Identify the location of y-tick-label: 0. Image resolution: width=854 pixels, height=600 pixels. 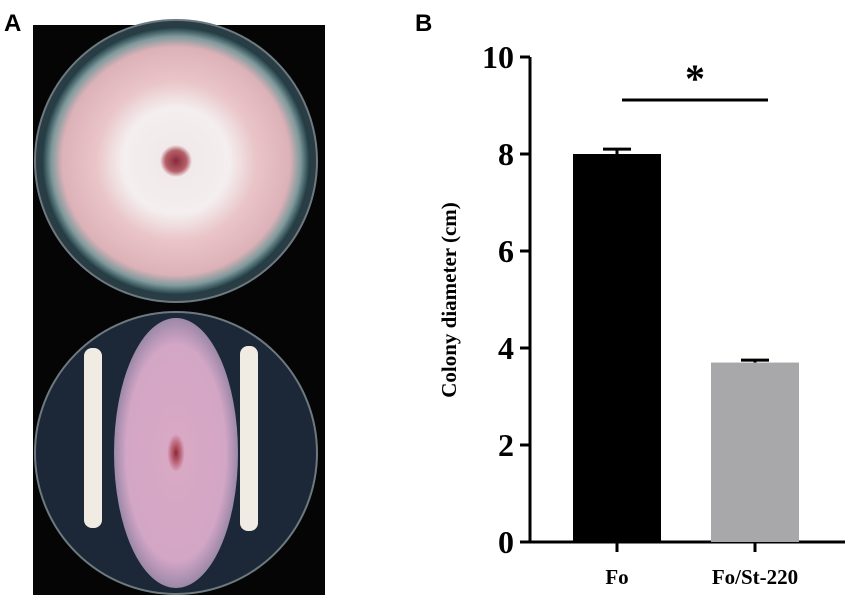
(506, 542).